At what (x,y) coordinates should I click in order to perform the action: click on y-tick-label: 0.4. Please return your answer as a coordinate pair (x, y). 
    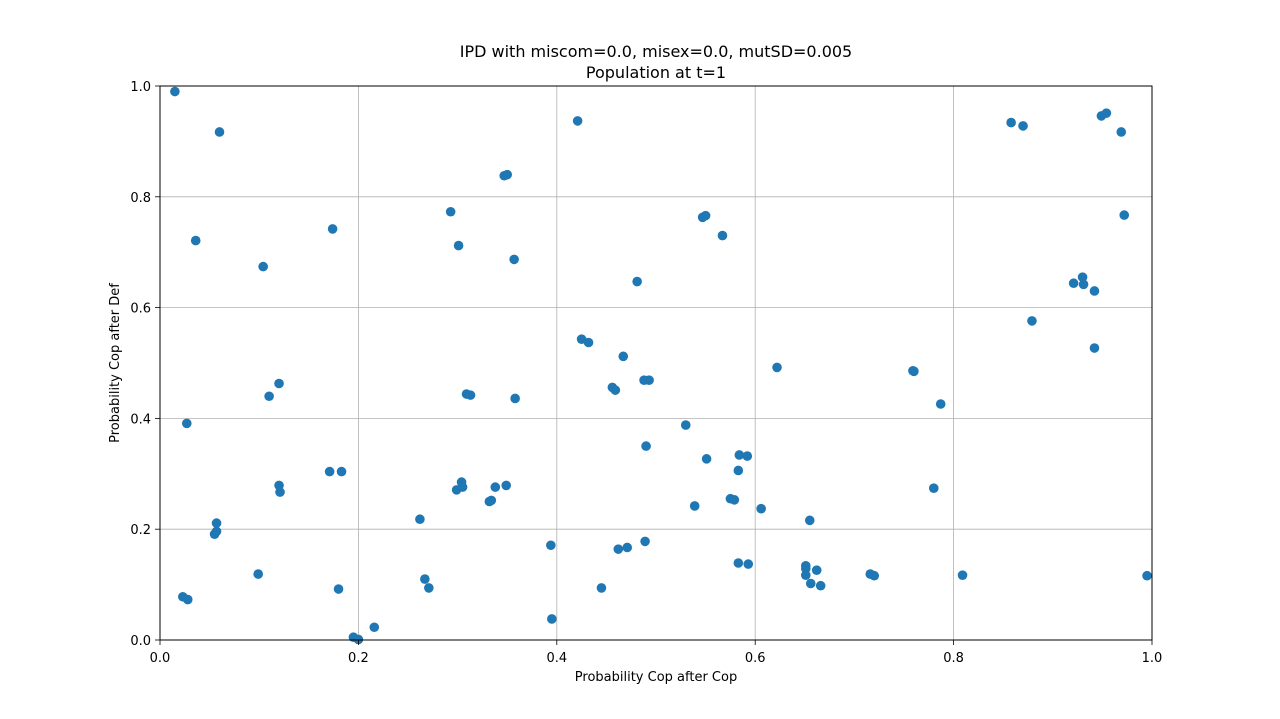
    Looking at the image, I should click on (140, 419).